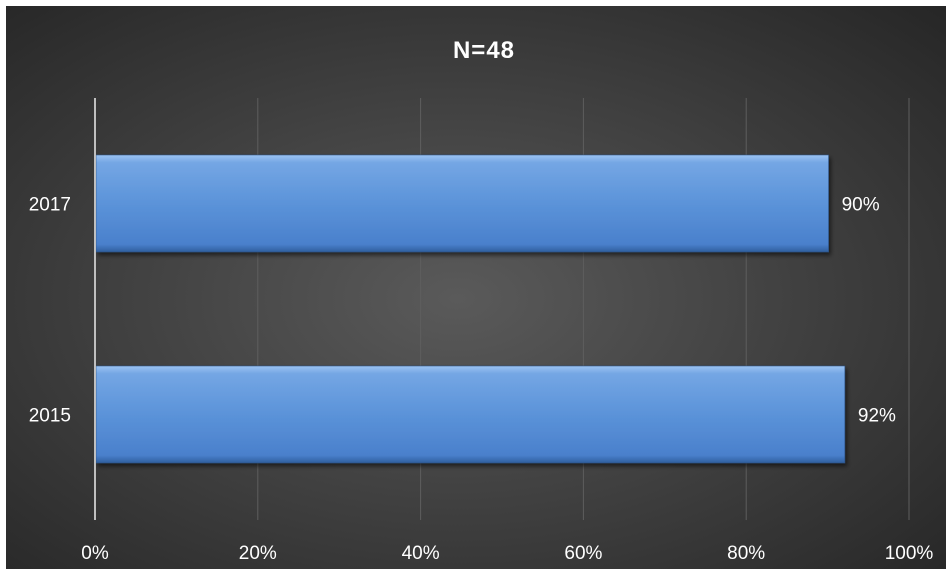 The image size is (952, 575). What do you see at coordinates (746, 553) in the screenshot?
I see `x-tick-label: 80%` at bounding box center [746, 553].